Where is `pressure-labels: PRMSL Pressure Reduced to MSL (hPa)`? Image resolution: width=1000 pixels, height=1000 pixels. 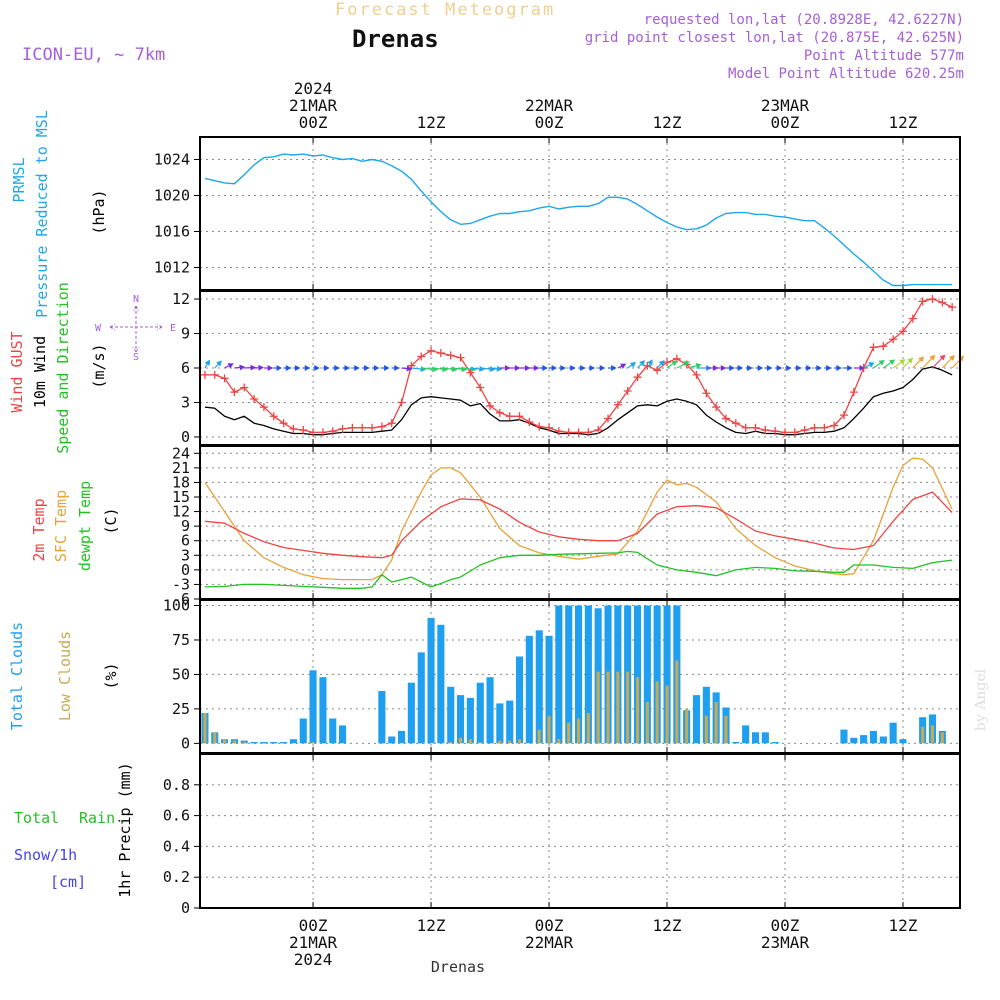 pressure-labels: PRMSL Pressure Reduced to MSL (hPa) is located at coordinates (59, 214).